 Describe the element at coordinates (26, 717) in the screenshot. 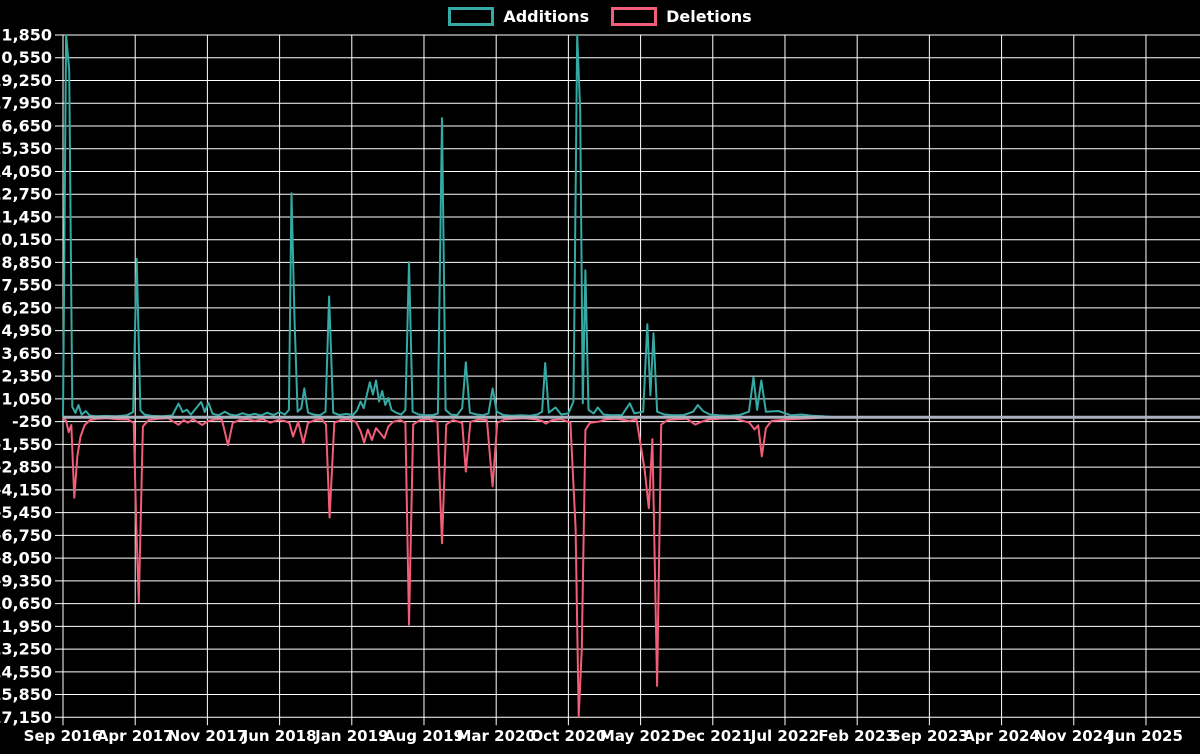

I see `y-tick-label: -17,150` at that location.